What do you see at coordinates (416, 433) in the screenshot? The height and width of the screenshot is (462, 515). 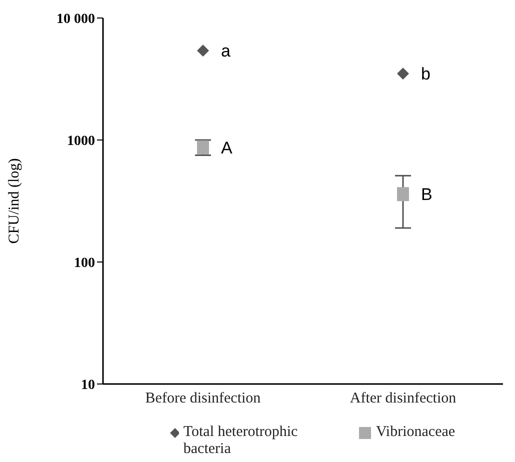 I see `legend-label: Vibrionaceae` at bounding box center [416, 433].